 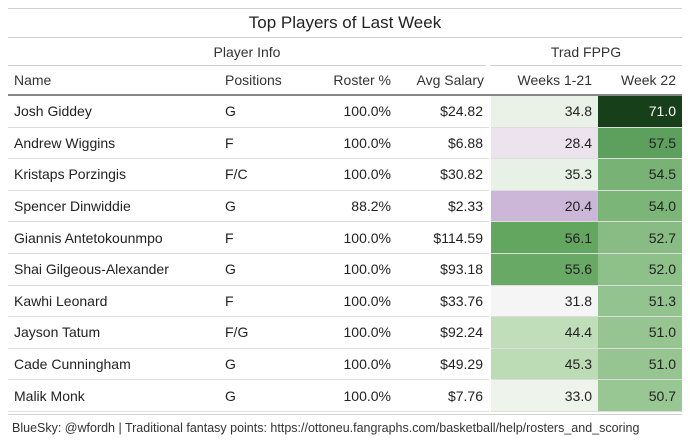 I want to click on table-row: Jayson Tatum F/G 100.0% $92.24 44.4 51.0, so click(x=345, y=332).